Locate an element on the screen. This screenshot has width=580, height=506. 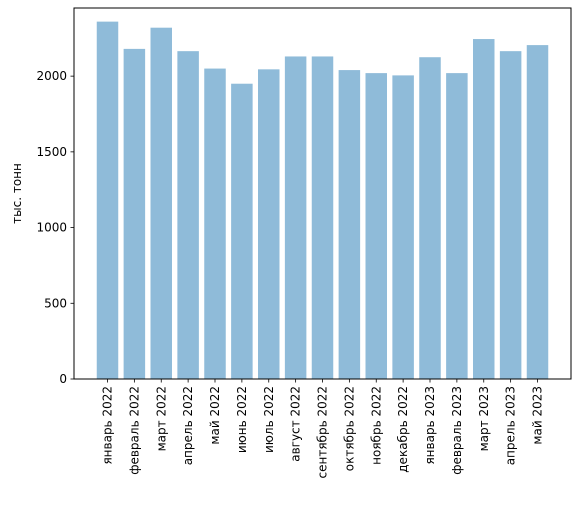
x-tick-label: февраль 2022 is located at coordinates (134, 430).